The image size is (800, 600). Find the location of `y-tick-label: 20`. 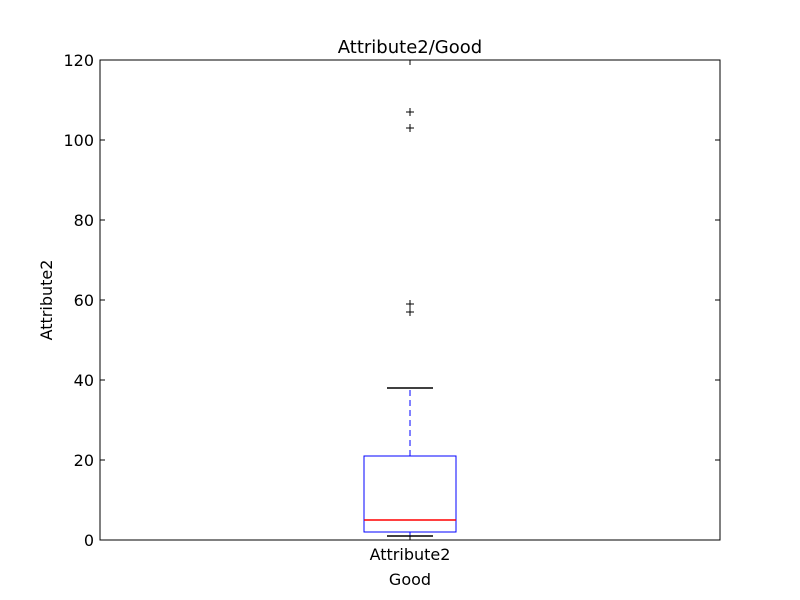

y-tick-label: 20 is located at coordinates (84, 460).